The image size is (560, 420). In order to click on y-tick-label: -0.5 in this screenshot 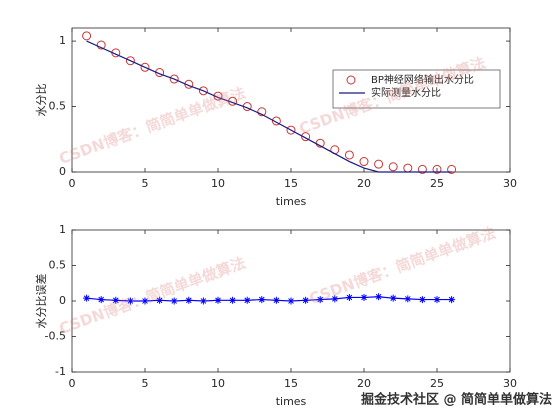, I will do `click(55, 336)`.